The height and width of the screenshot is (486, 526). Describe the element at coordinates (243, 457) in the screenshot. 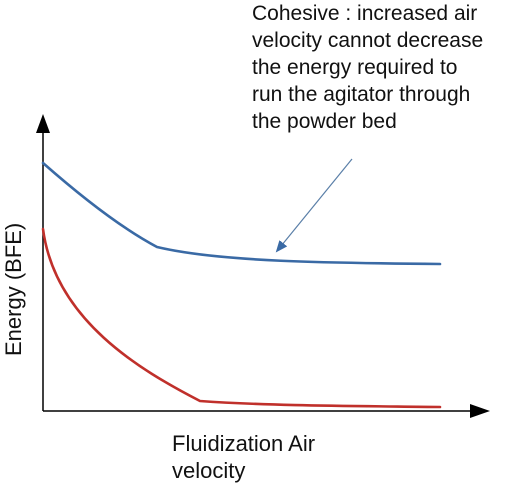

I see `x-axis-label: Fluidization Air velocity` at that location.